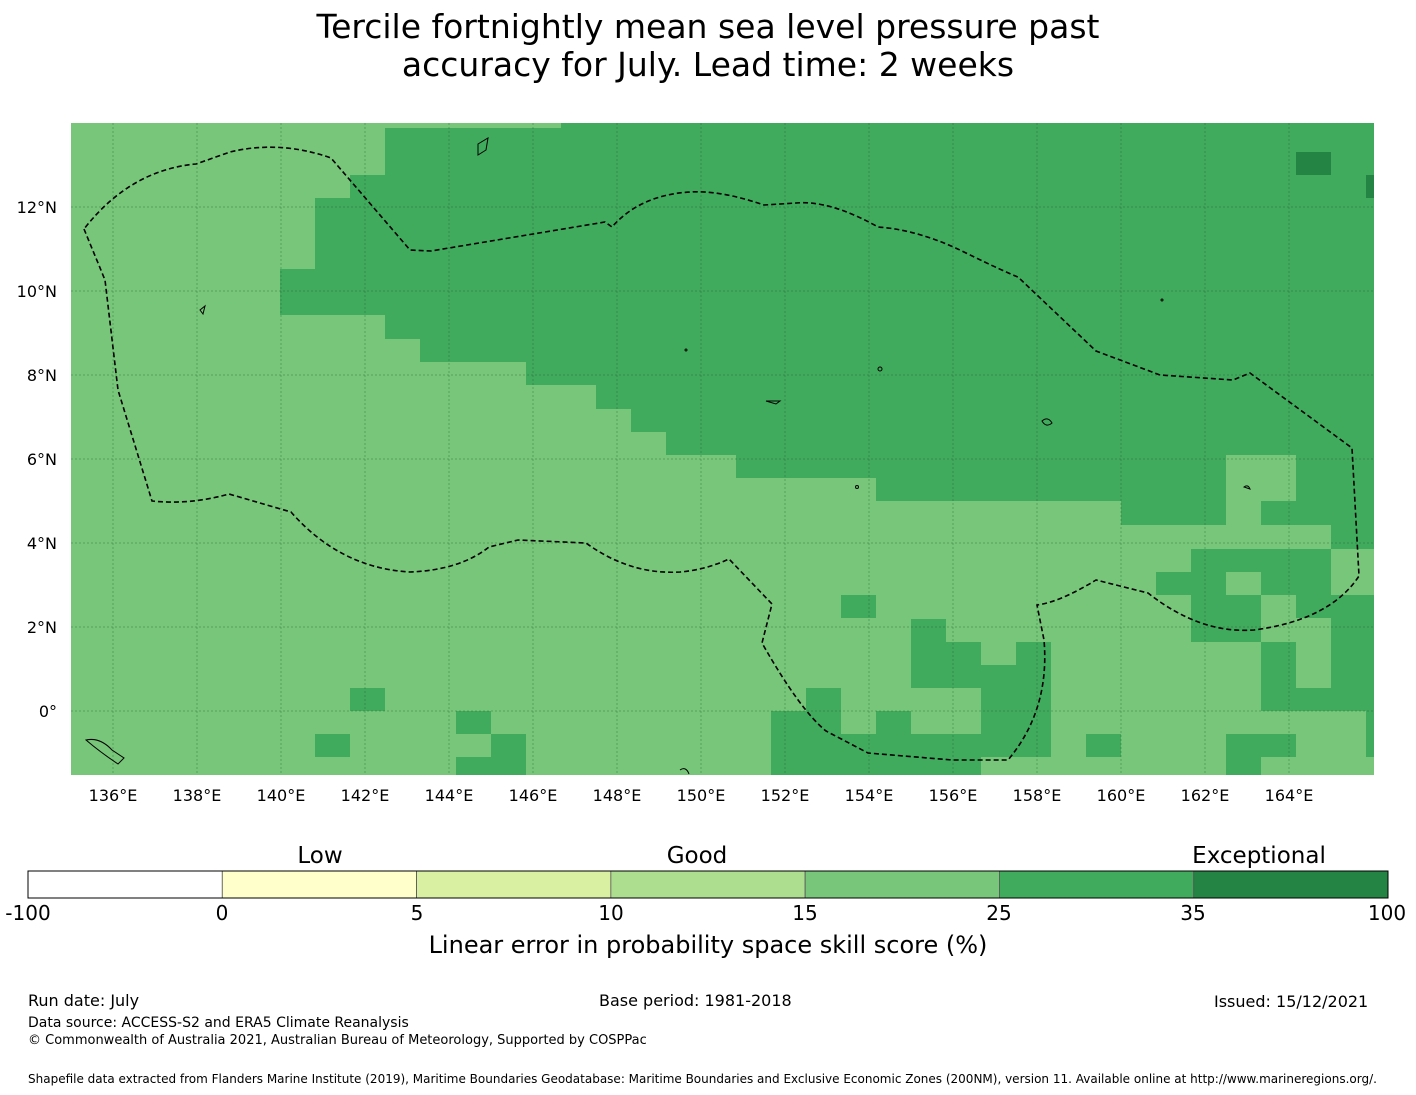  Describe the element at coordinates (785, 795) in the screenshot. I see `longitude-tick-label: 152°E` at that location.